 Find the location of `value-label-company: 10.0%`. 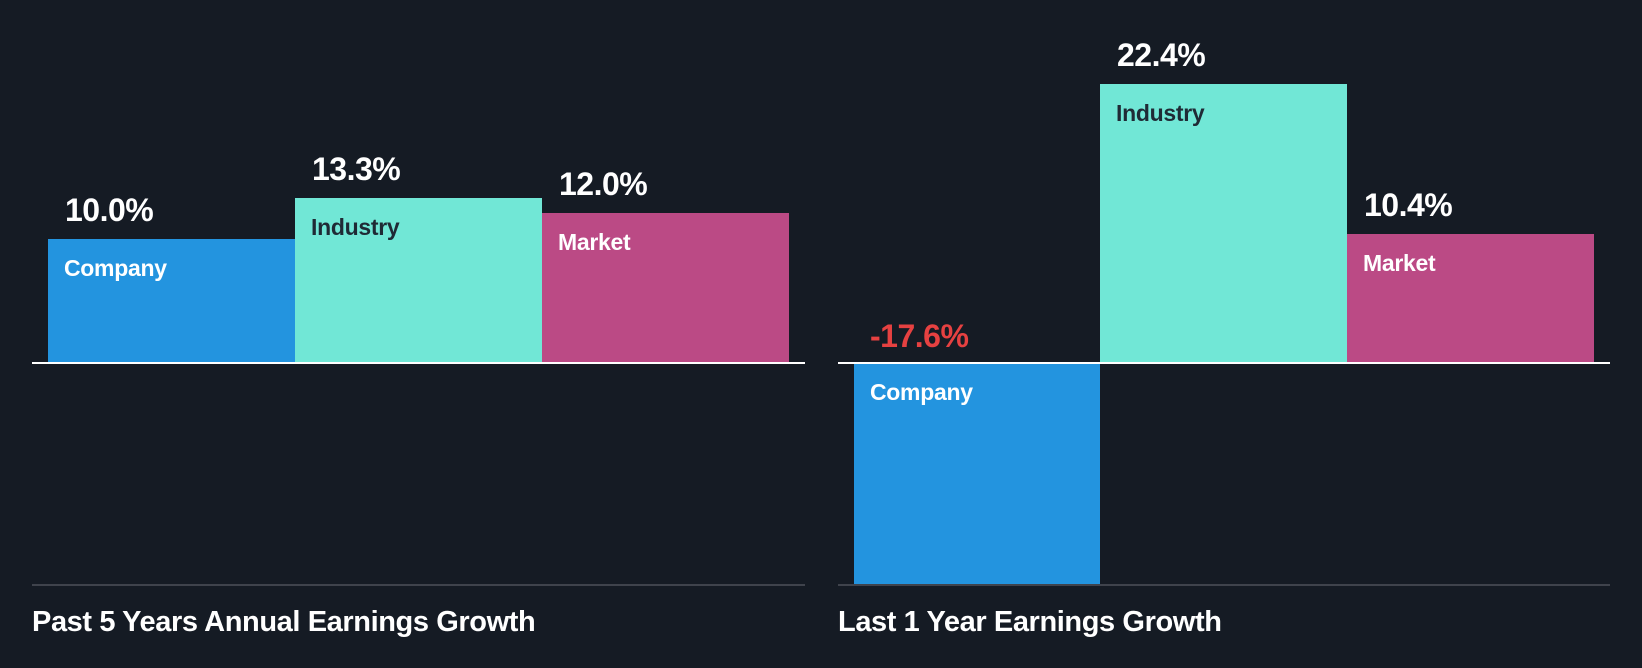

value-label-company: 10.0% is located at coordinates (109, 210).